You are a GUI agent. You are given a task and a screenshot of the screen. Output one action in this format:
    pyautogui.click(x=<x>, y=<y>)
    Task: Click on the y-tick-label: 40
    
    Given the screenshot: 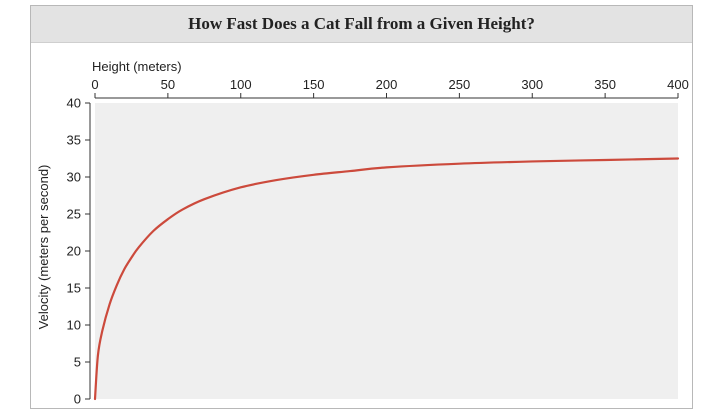 What is the action you would take?
    pyautogui.click(x=74, y=103)
    